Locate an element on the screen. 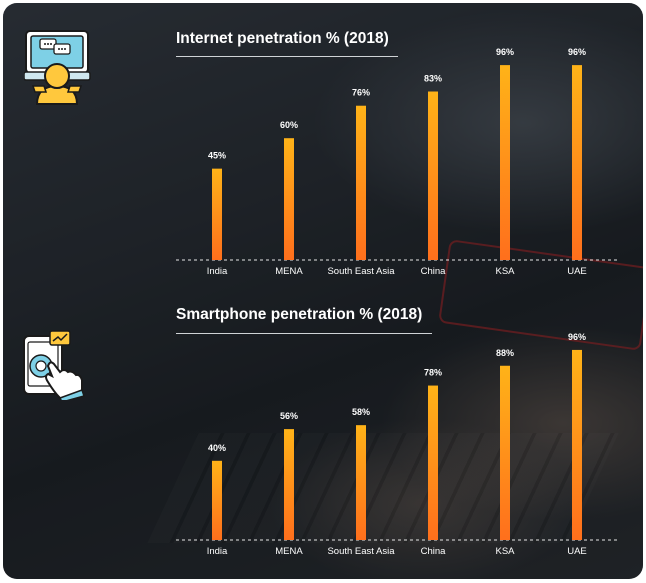 This screenshot has height=583, width=646. data-label: 40% is located at coordinates (217, 448).